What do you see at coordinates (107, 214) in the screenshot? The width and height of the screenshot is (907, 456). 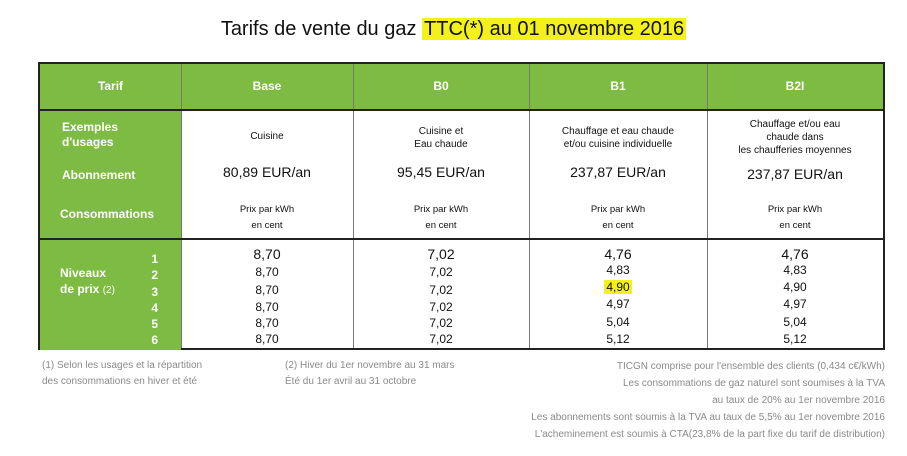 I see `label-consommations: Consommations` at bounding box center [107, 214].